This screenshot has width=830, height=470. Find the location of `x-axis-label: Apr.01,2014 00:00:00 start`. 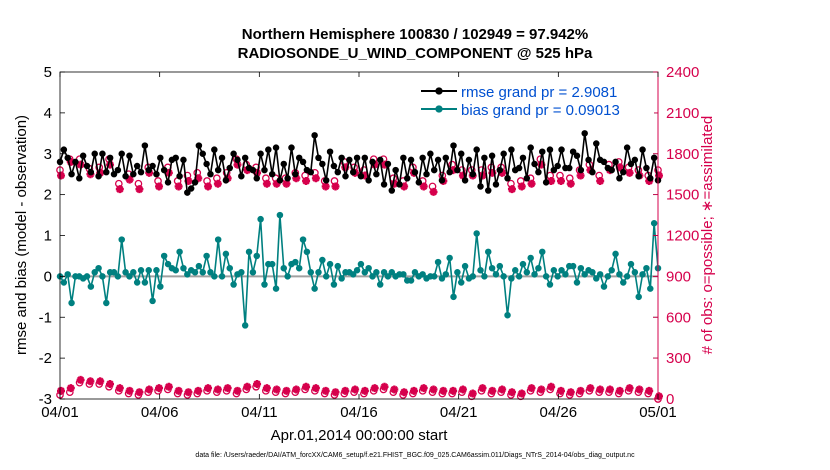

x-axis-label: Apr.01,2014 00:00:00 start is located at coordinates (359, 435).